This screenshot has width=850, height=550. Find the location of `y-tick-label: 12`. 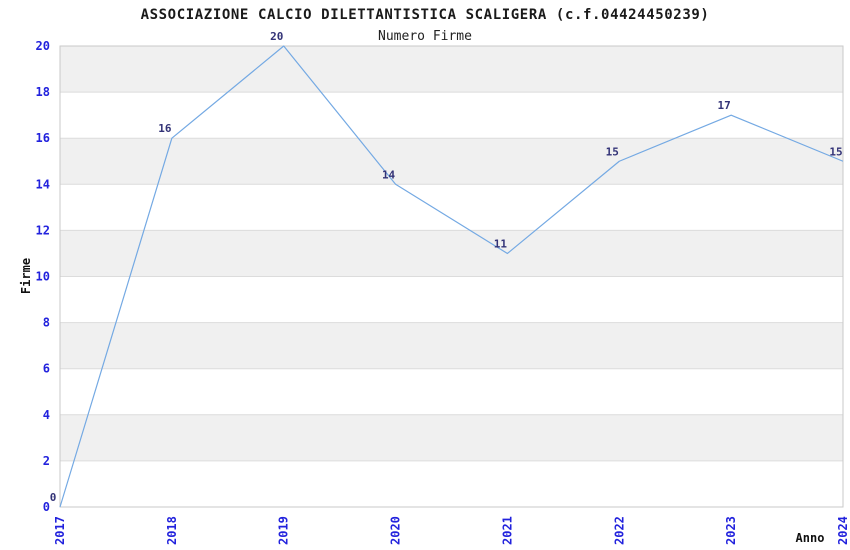

y-tick-label: 12 is located at coordinates (43, 230).